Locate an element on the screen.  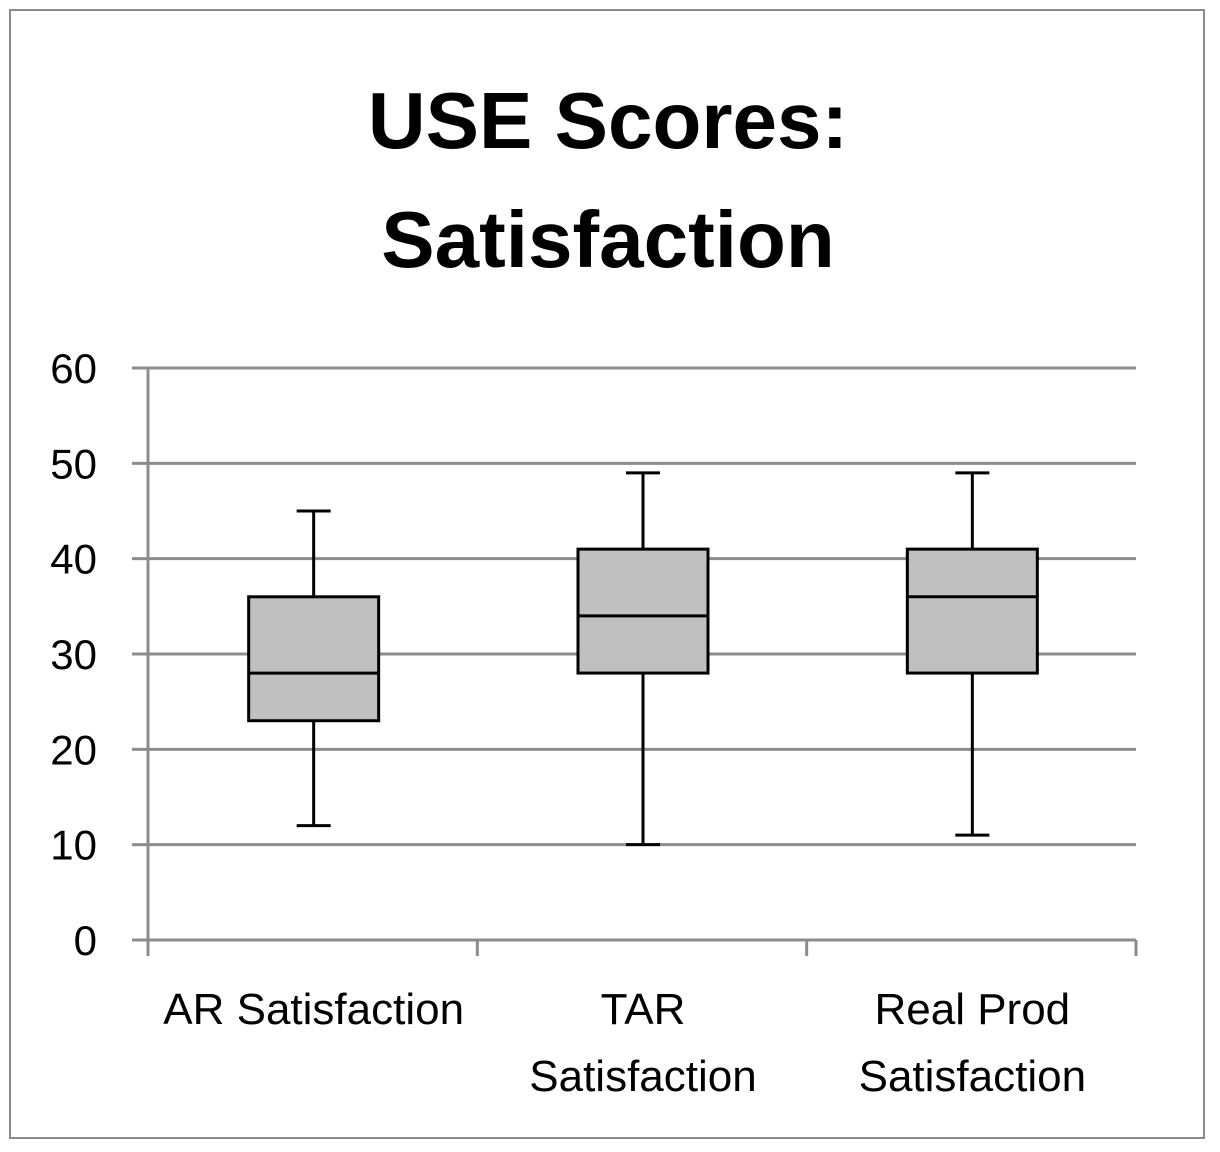
y-tick-label: 30 is located at coordinates (73, 654).